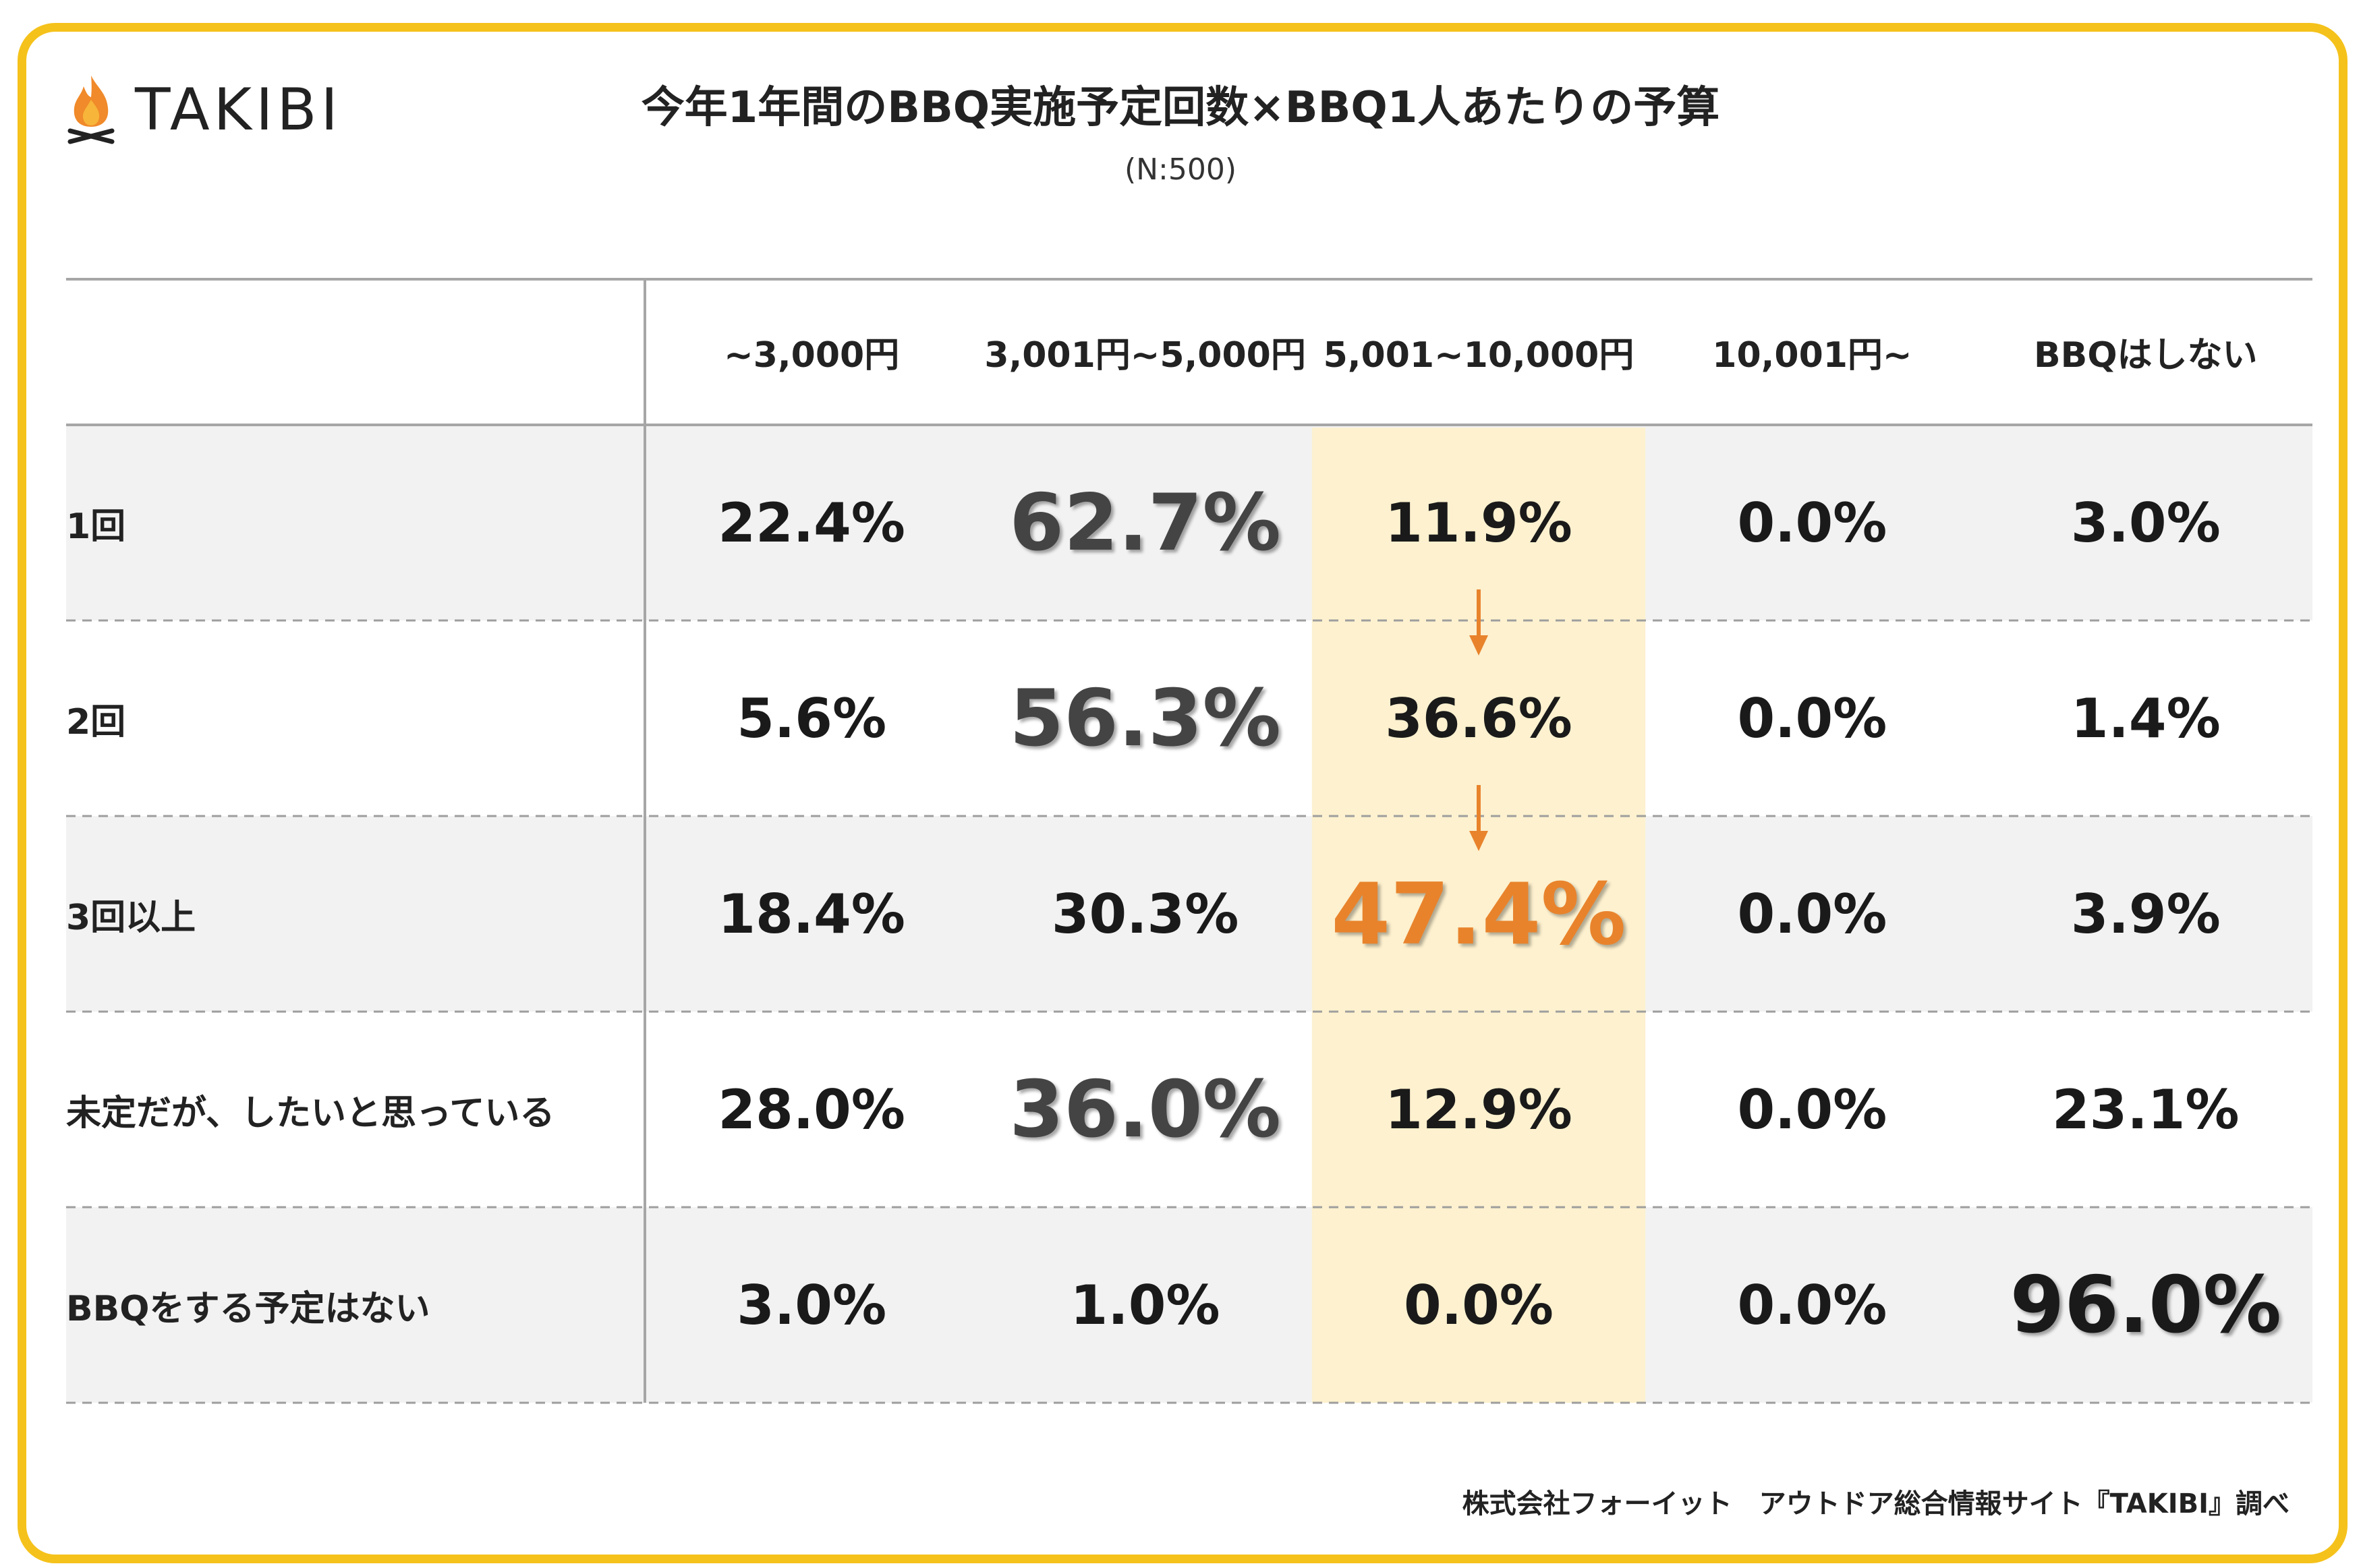 The height and width of the screenshot is (1568, 2361). What do you see at coordinates (812, 355) in the screenshot?
I see `column-header: ~3,000円` at bounding box center [812, 355].